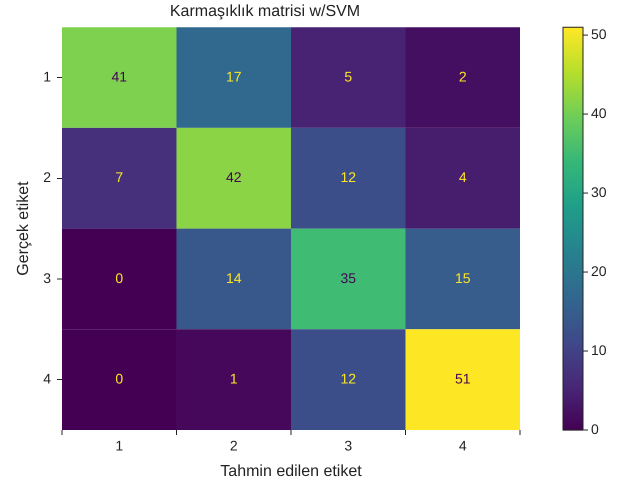  I want to click on color-bar-label: 30, so click(599, 192).